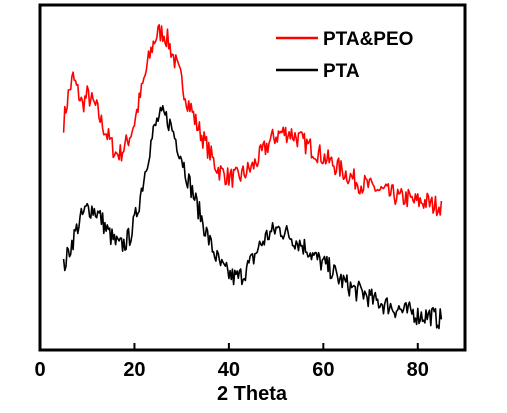 This screenshot has height=413, width=507. I want to click on x-tick-label: 40, so click(229, 370).